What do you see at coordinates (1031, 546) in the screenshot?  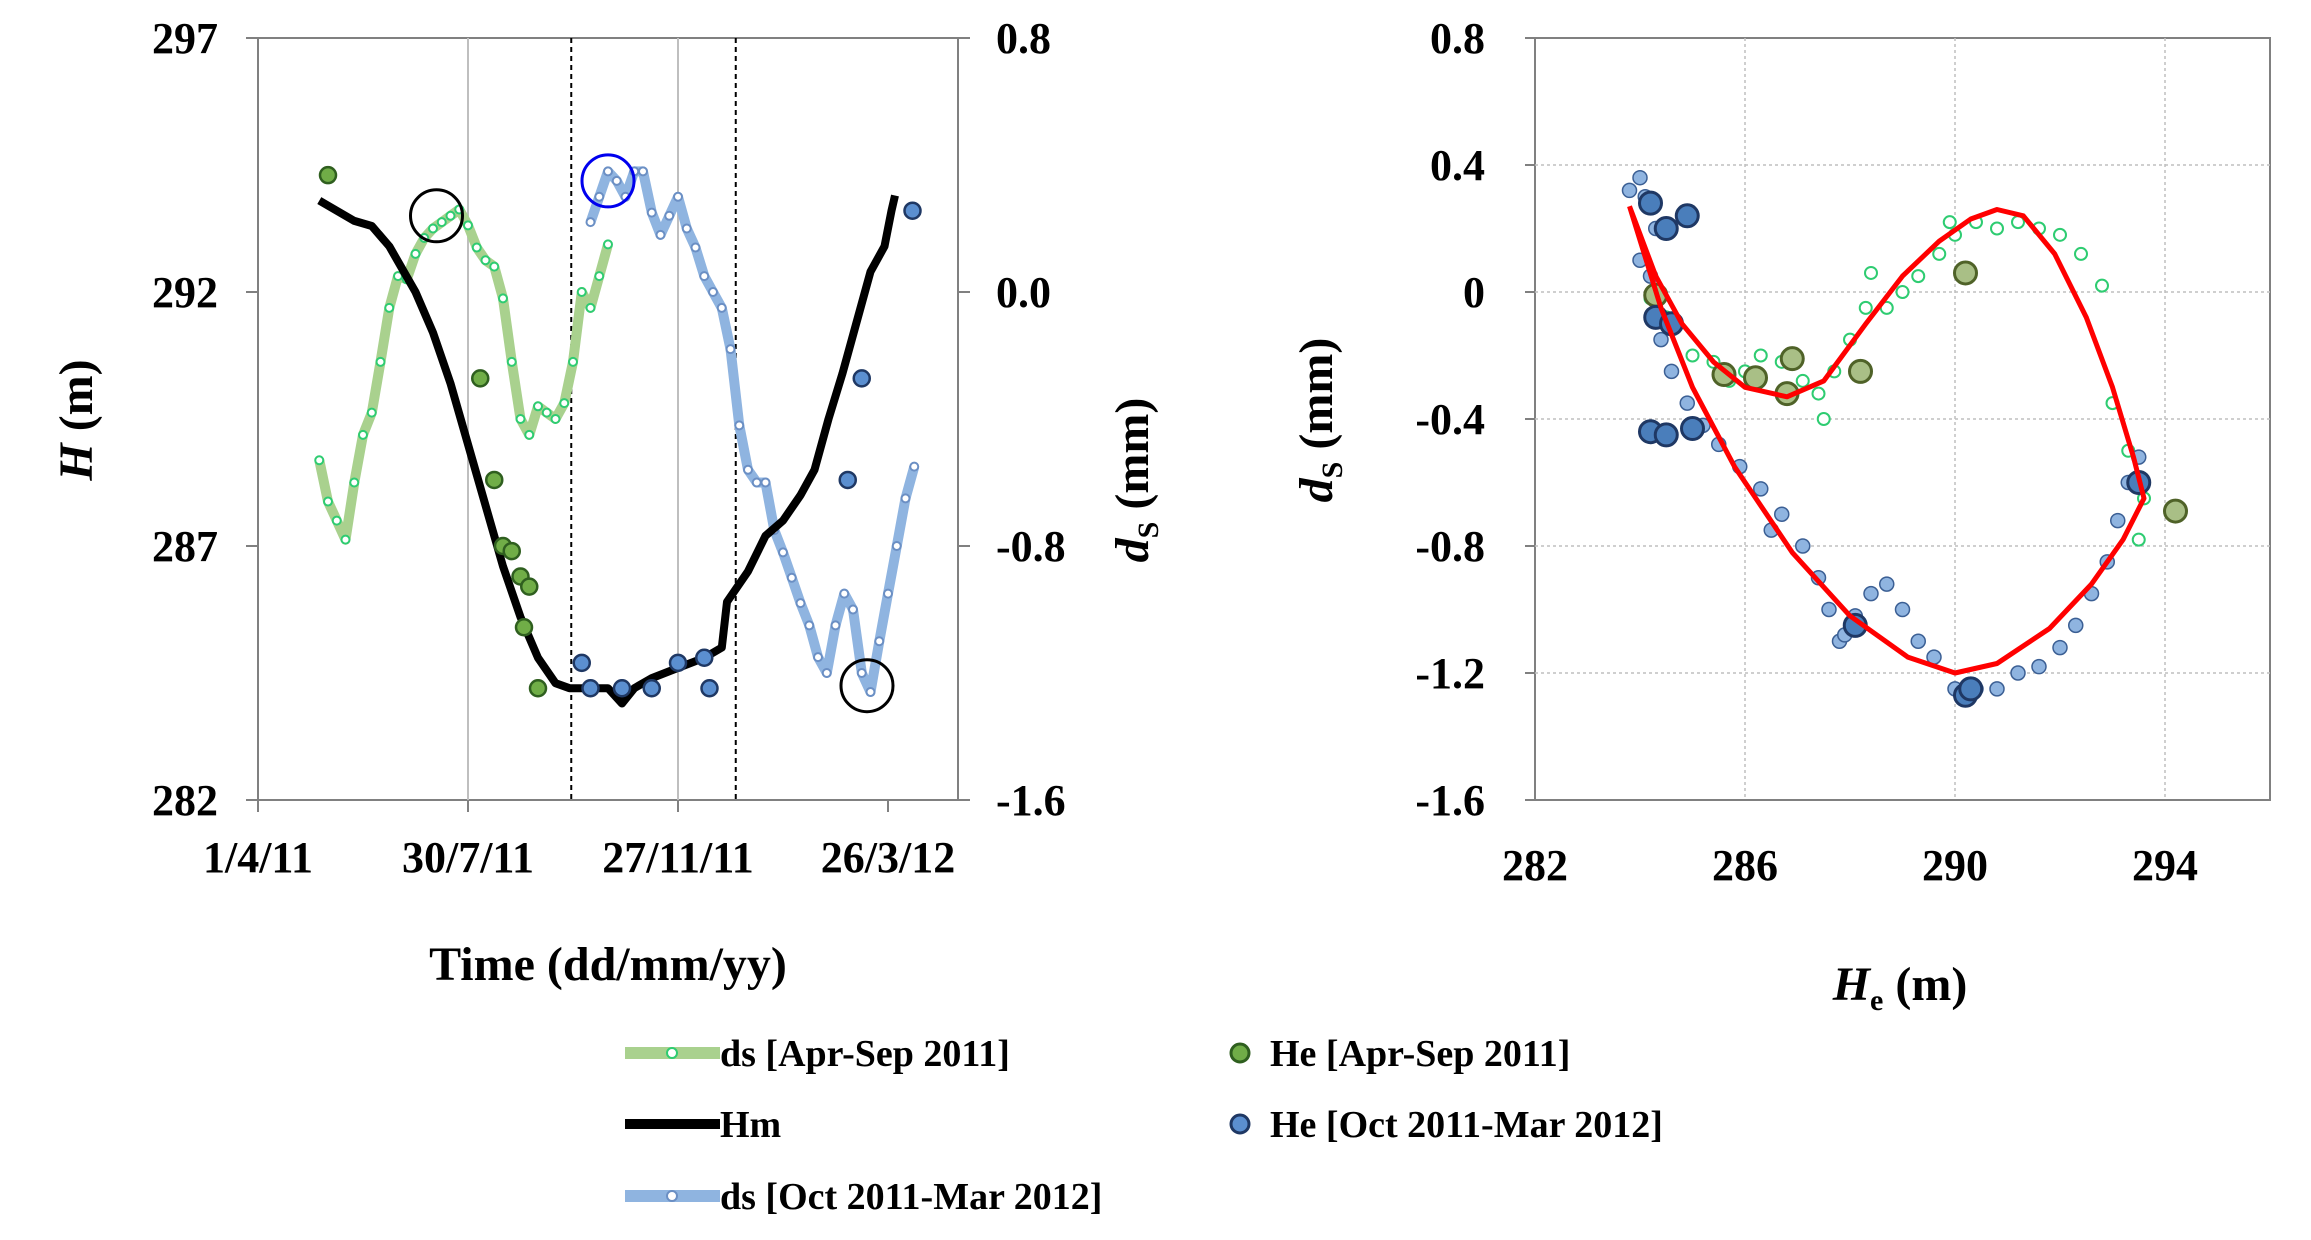 I see `right-y-tick-label-2: -0.8` at bounding box center [1031, 546].